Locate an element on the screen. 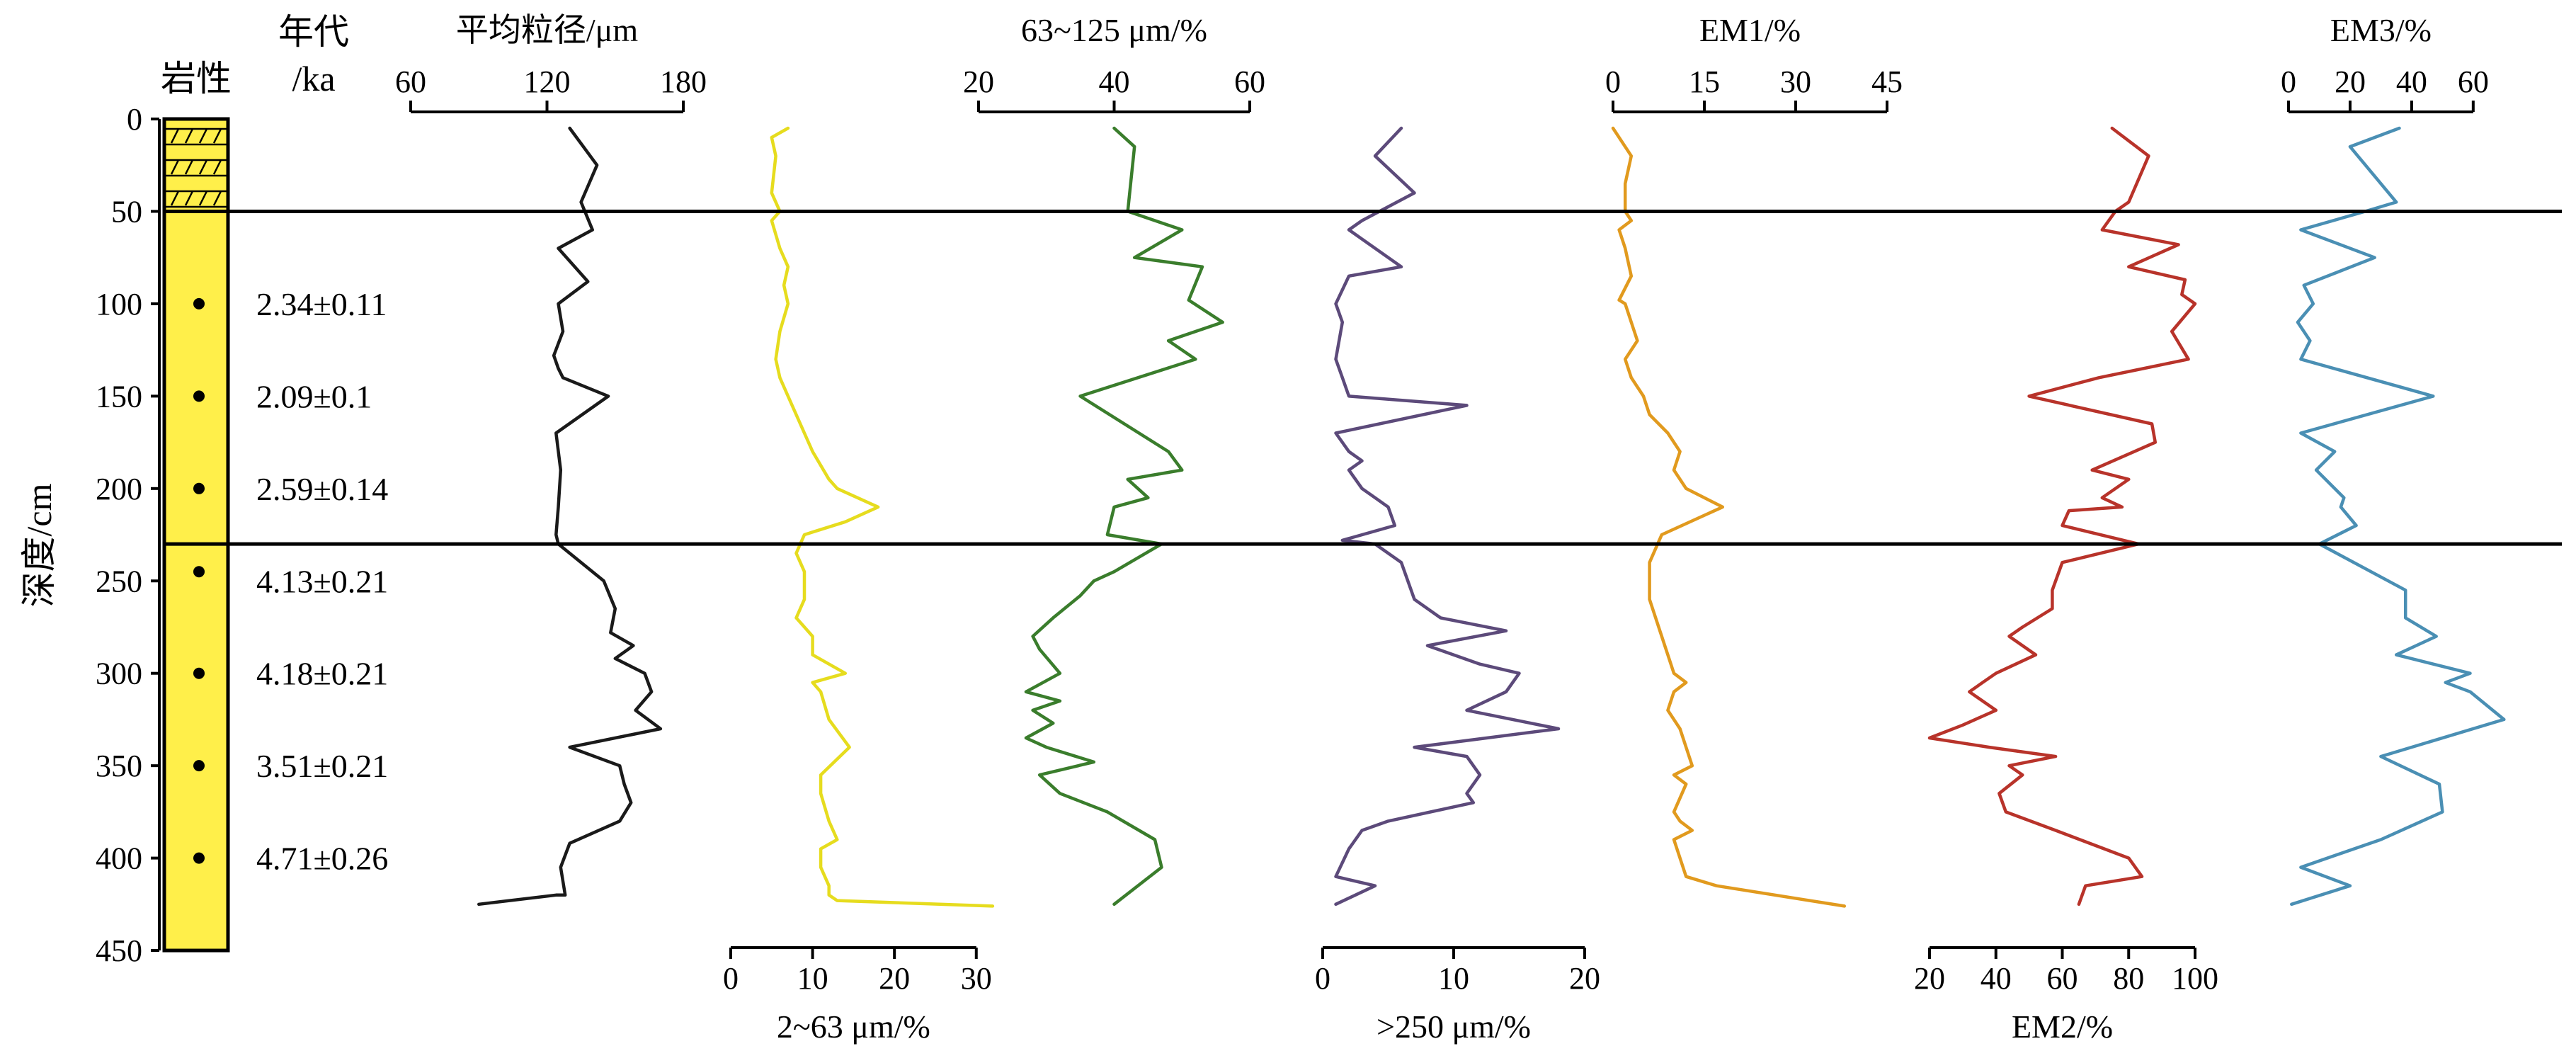 The image size is (2576, 1051). panel-2: 0 10 20 30 2~63 μm/% is located at coordinates (859, 585).